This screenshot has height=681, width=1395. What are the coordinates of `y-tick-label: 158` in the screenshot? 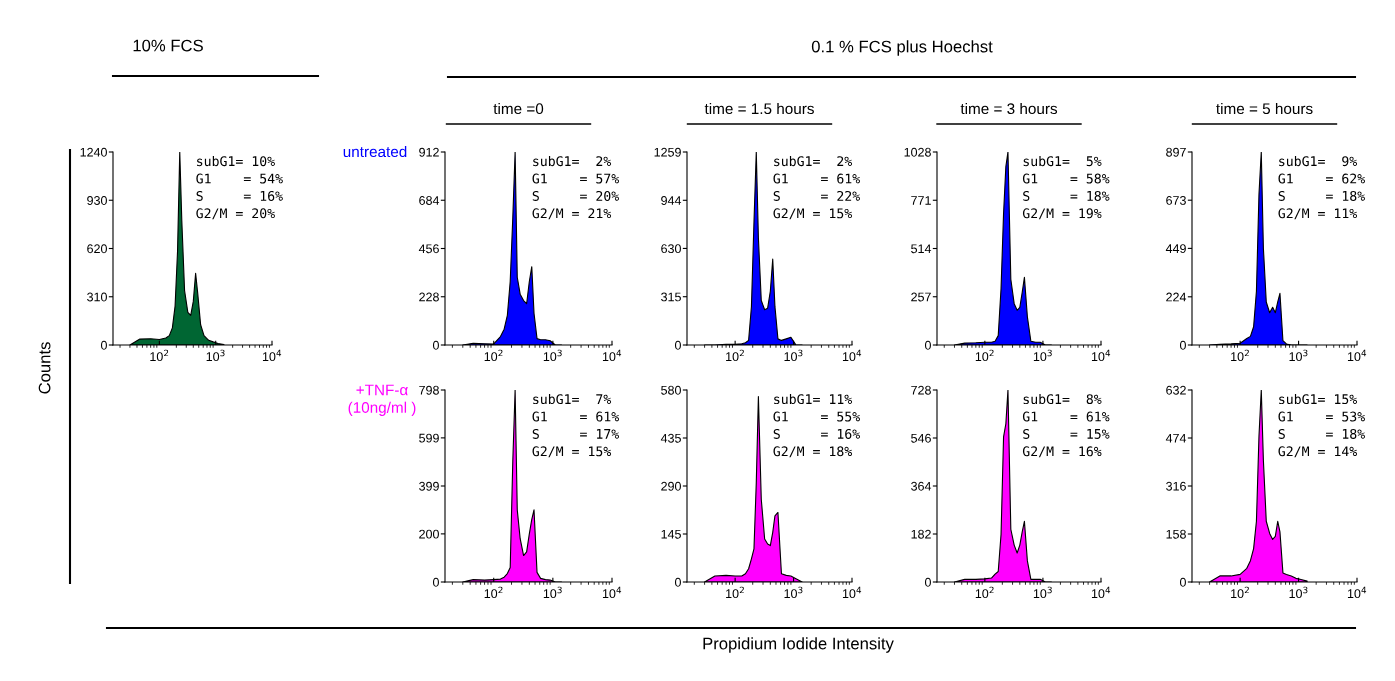 It's located at (1176, 534).